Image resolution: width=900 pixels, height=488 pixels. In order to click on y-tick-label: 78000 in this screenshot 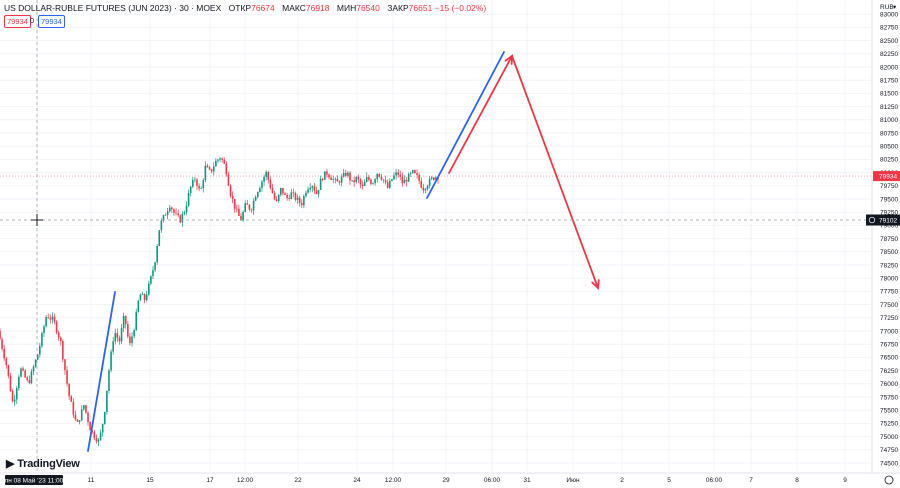, I will do `click(889, 279)`.